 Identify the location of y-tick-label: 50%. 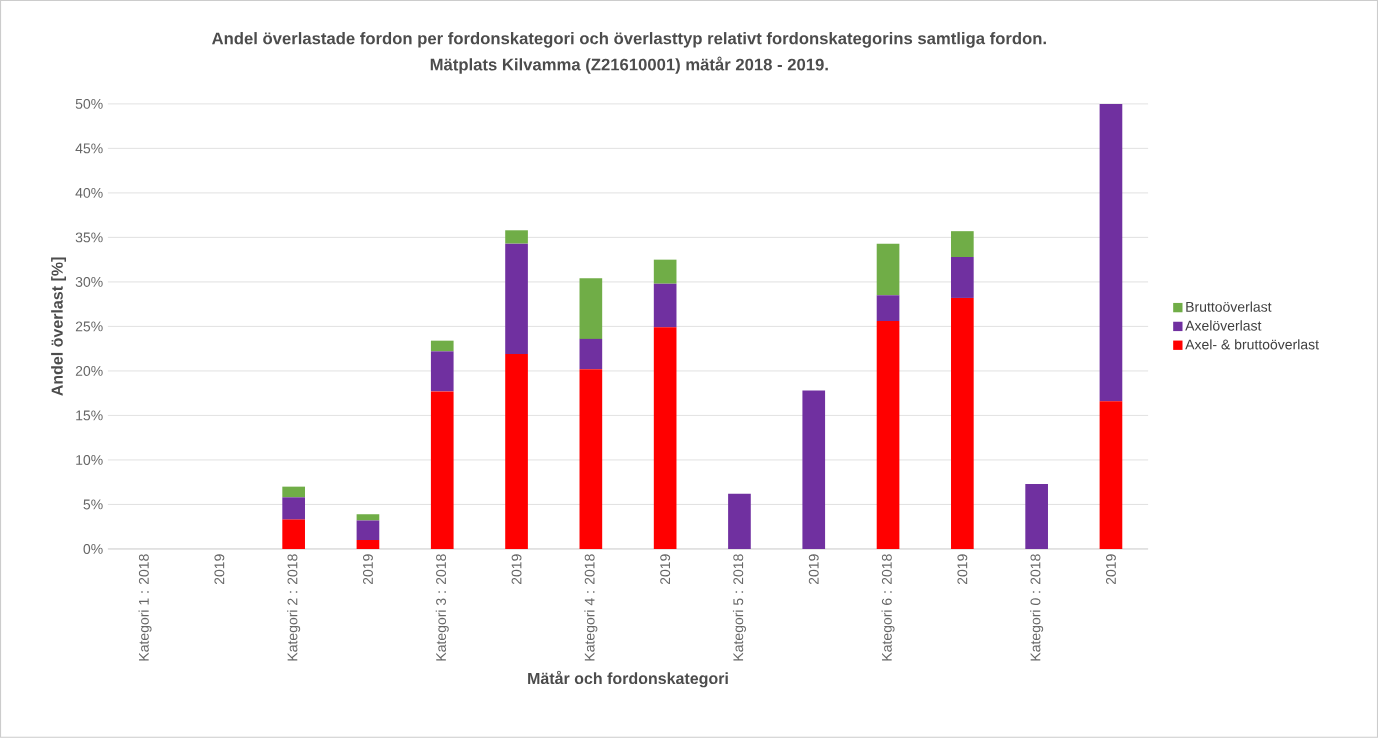
(89, 103).